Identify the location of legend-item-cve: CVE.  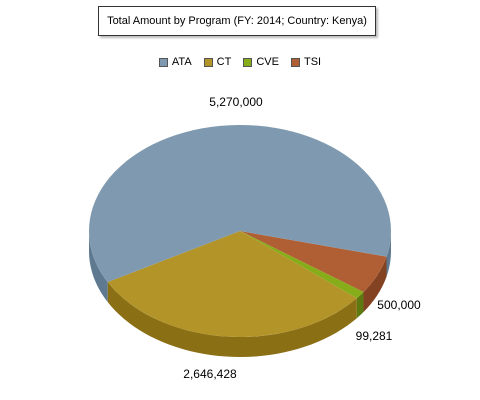
(261, 62).